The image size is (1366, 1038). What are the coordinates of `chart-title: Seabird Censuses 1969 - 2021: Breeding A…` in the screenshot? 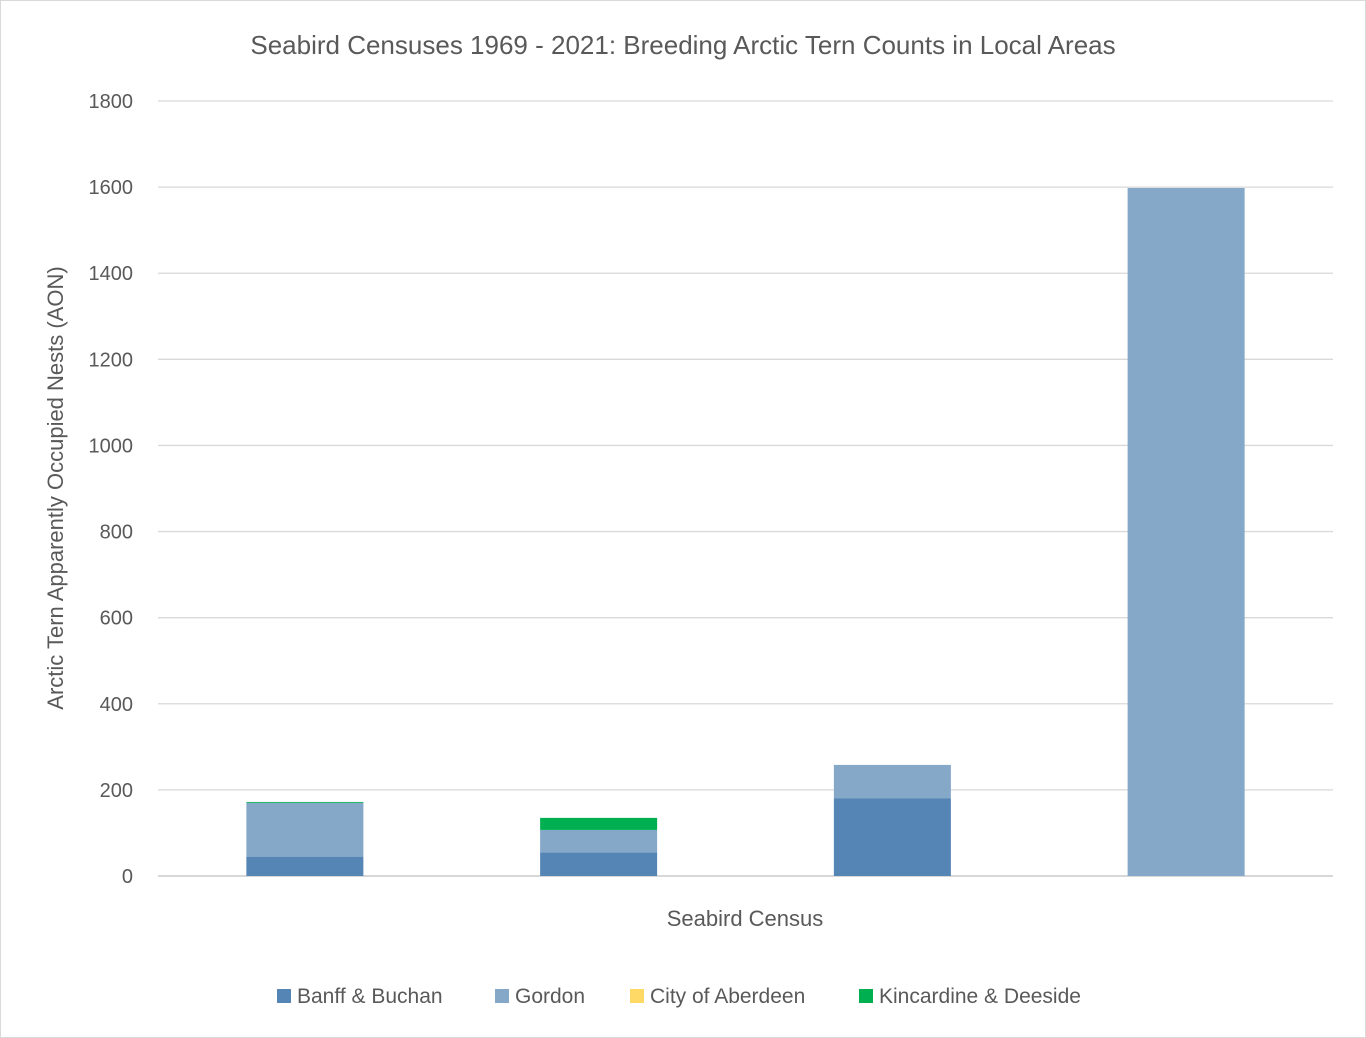 It's located at (682, 45).